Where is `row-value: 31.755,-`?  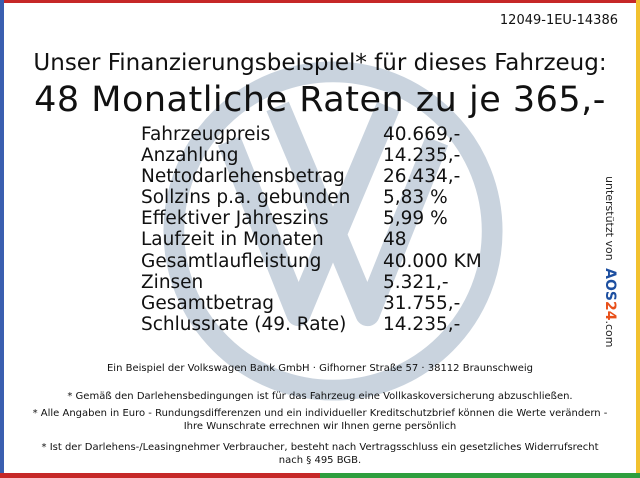 row-value: 31.755,- is located at coordinates (422, 303).